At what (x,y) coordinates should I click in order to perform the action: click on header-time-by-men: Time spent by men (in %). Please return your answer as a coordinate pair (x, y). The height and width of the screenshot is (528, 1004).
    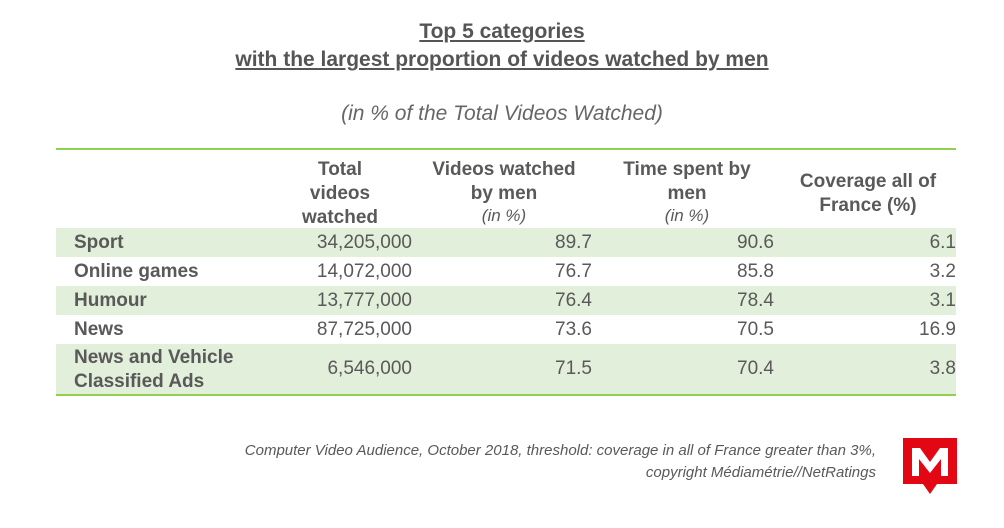
    Looking at the image, I should click on (687, 192).